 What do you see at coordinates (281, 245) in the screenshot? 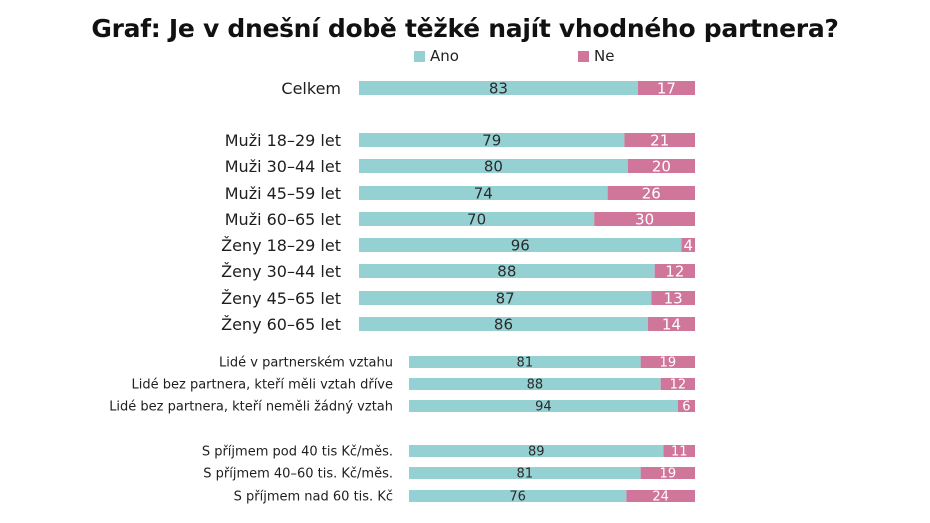
I see `row-label: Ženy 18–29 let` at bounding box center [281, 245].